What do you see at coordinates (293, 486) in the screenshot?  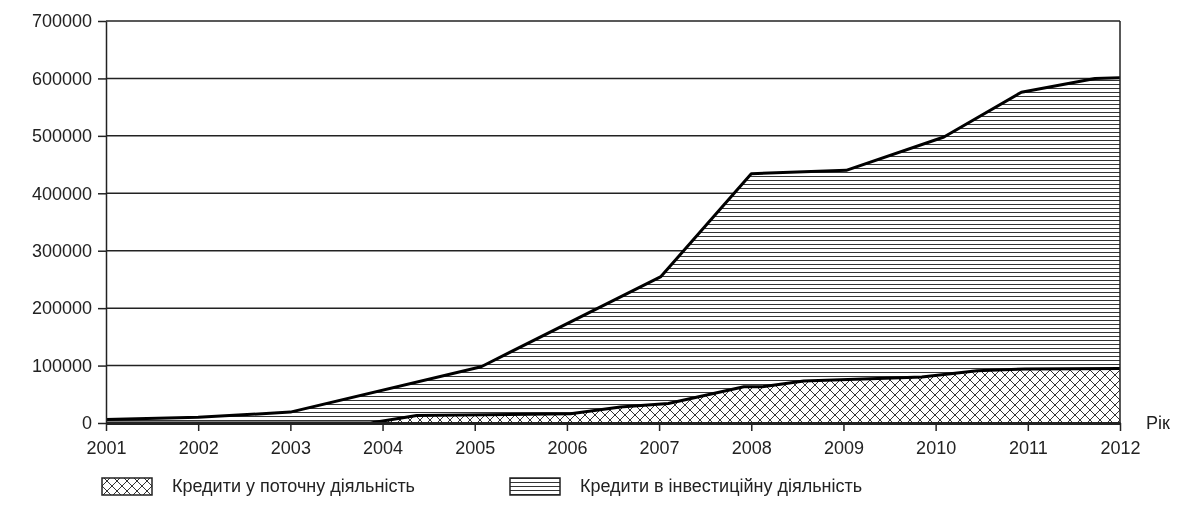 I see `legend-label: Кредити у поточну діяльність` at bounding box center [293, 486].